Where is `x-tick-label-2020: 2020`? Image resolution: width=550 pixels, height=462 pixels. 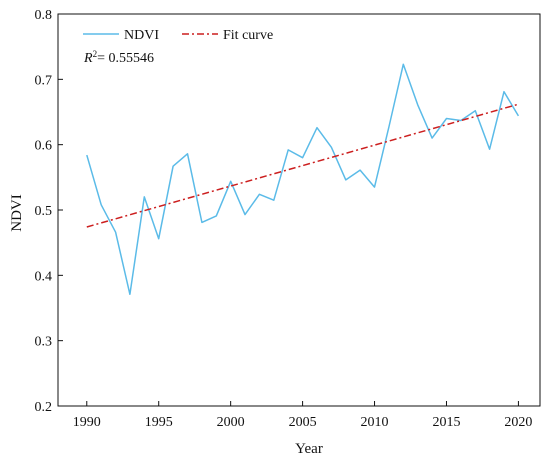
x-tick-label-2020: 2020 is located at coordinates (518, 422).